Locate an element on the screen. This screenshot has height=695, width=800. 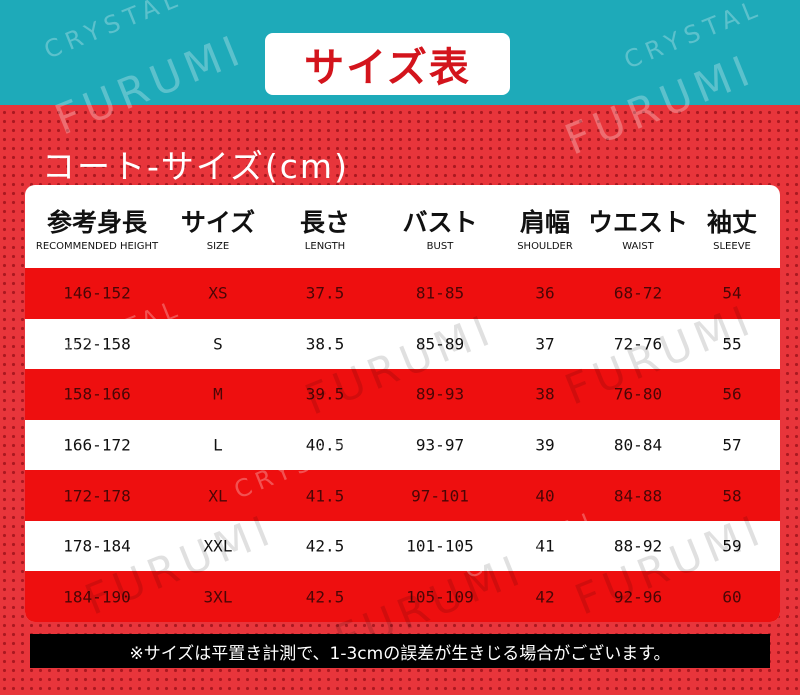
table-cell: 3XL is located at coordinates (218, 597).